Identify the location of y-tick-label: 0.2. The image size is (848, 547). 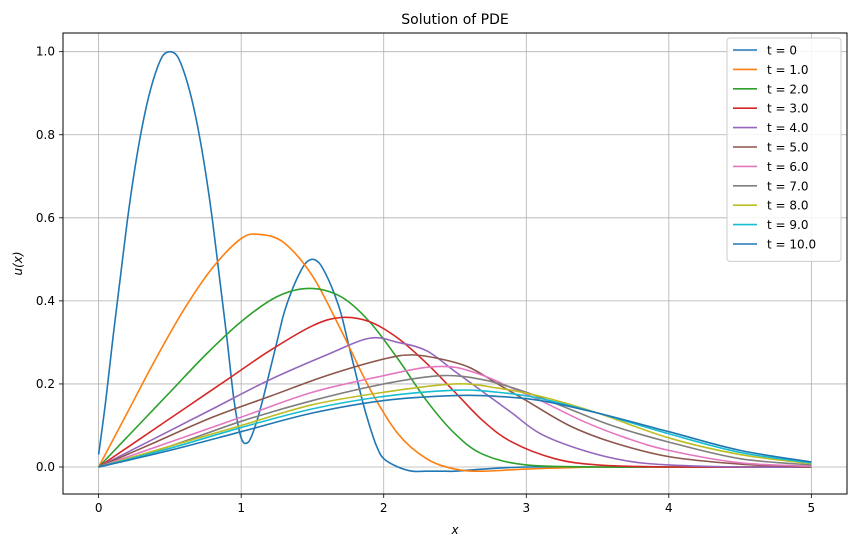
(45, 384).